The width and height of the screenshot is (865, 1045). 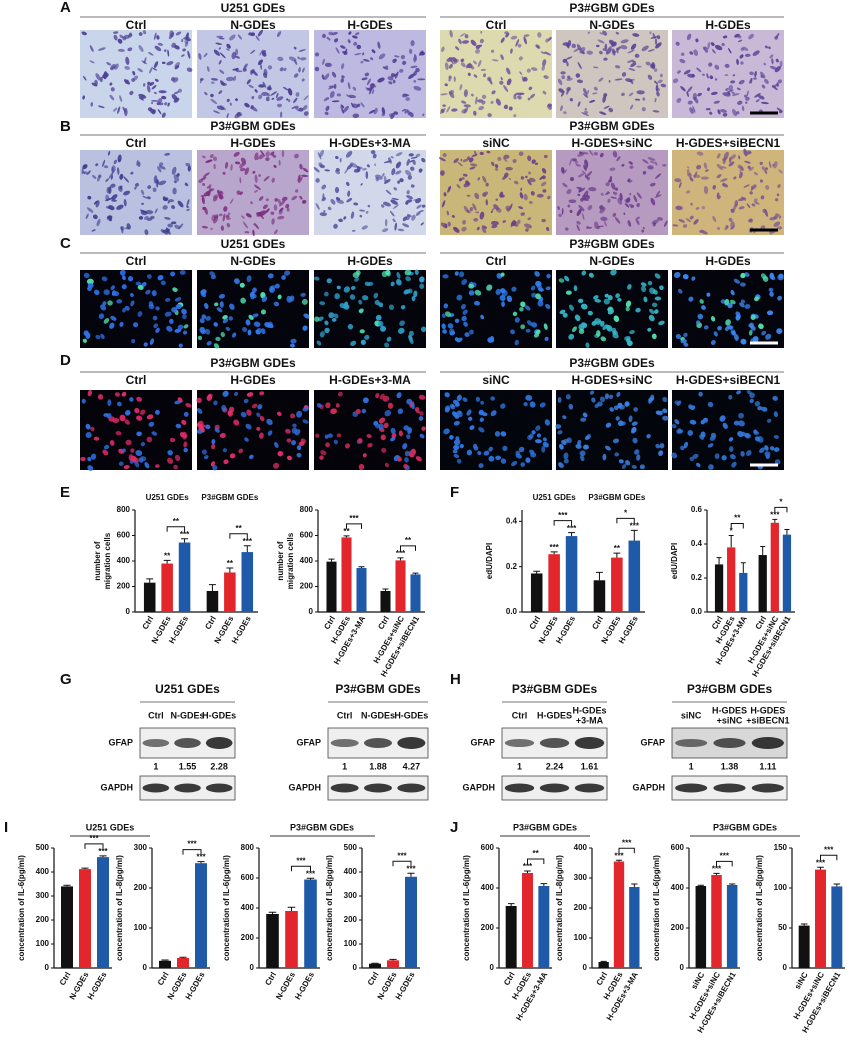 I want to click on ratio: 1.11, so click(x=767, y=766).